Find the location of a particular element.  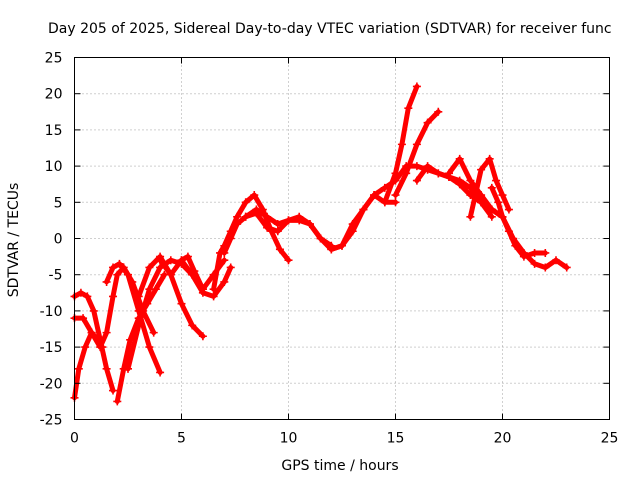

y-tick-label: -5 is located at coordinates (56, 276).